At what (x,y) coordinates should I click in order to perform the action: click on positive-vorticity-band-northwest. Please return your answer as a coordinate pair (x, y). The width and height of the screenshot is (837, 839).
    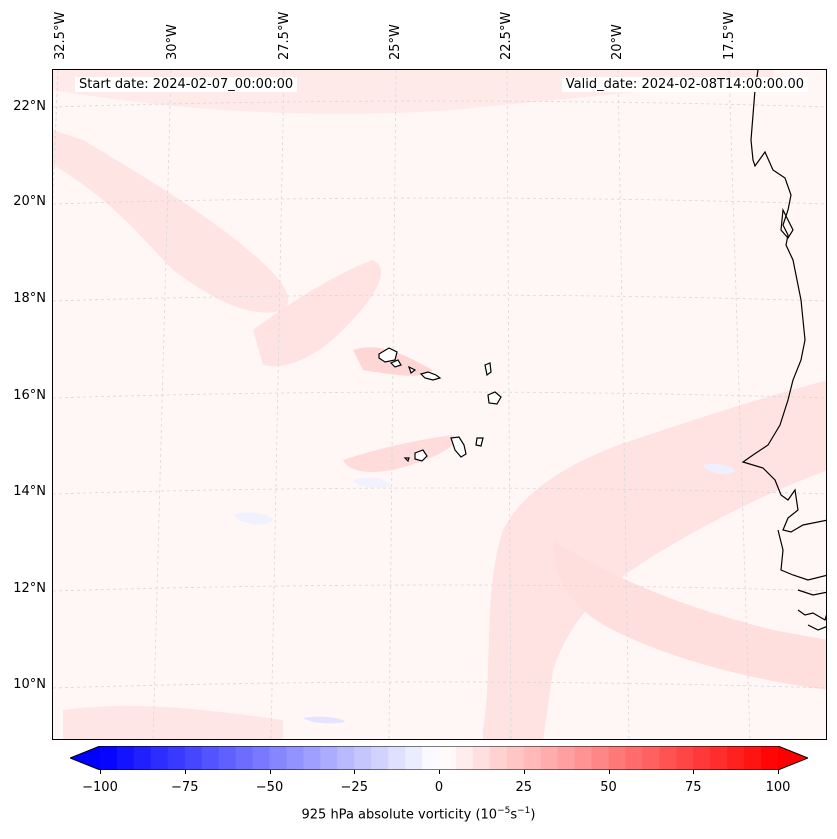
    Looking at the image, I should click on (171, 221).